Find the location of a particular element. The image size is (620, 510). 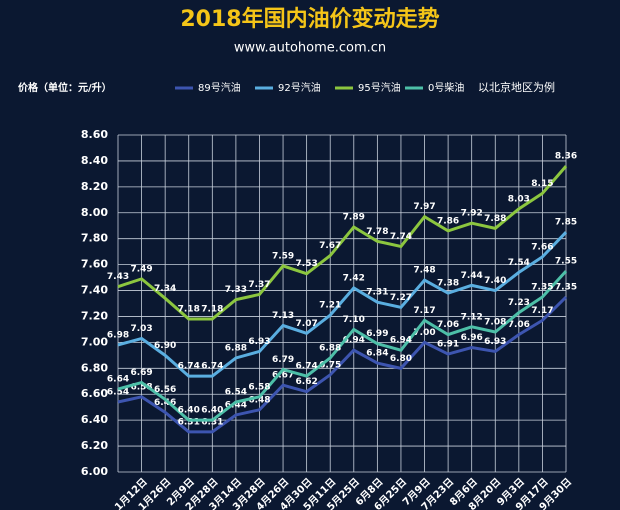

data-label: 7.12 is located at coordinates (472, 317).